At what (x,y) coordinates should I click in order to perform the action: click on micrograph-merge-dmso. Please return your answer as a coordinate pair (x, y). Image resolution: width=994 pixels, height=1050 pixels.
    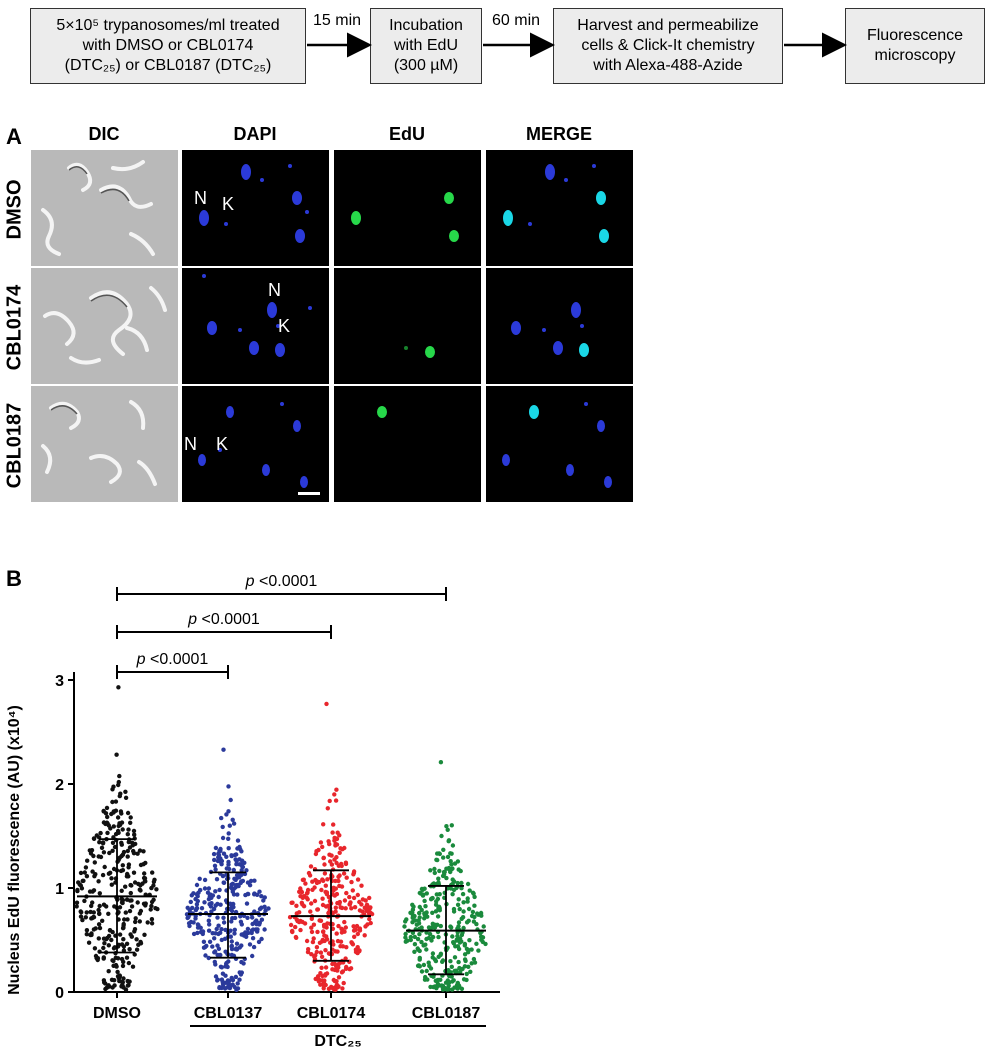
    Looking at the image, I should click on (559, 208).